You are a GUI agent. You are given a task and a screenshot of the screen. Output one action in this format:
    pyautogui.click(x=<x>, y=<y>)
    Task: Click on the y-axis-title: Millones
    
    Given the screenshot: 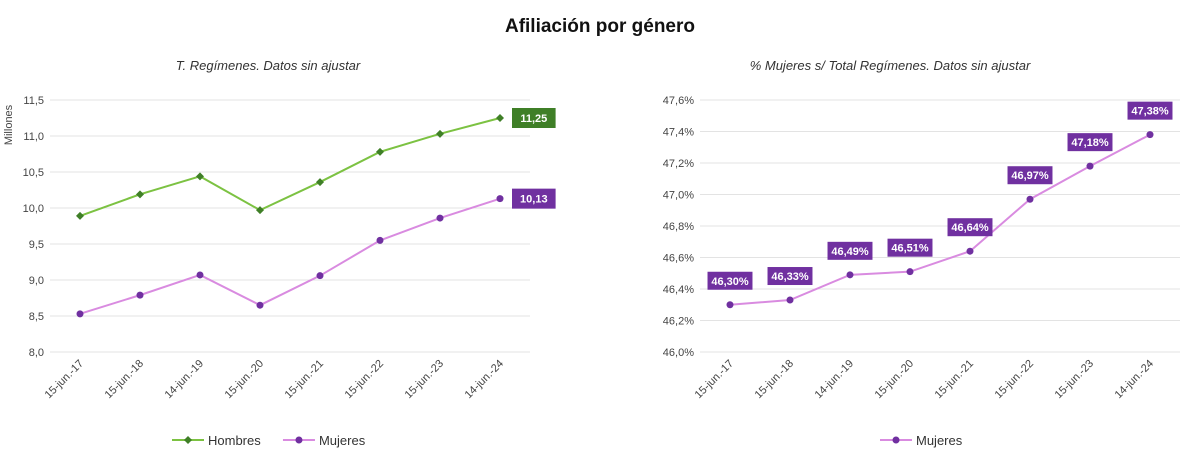 What is the action you would take?
    pyautogui.click(x=9, y=124)
    